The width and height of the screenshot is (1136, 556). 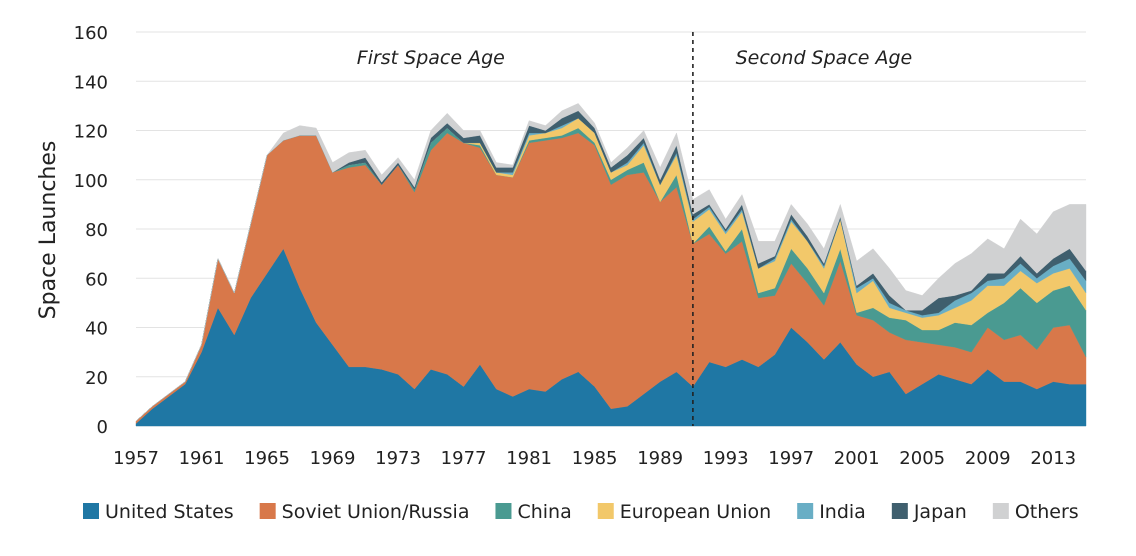 I want to click on y-tick-label: 40, so click(x=96, y=329).